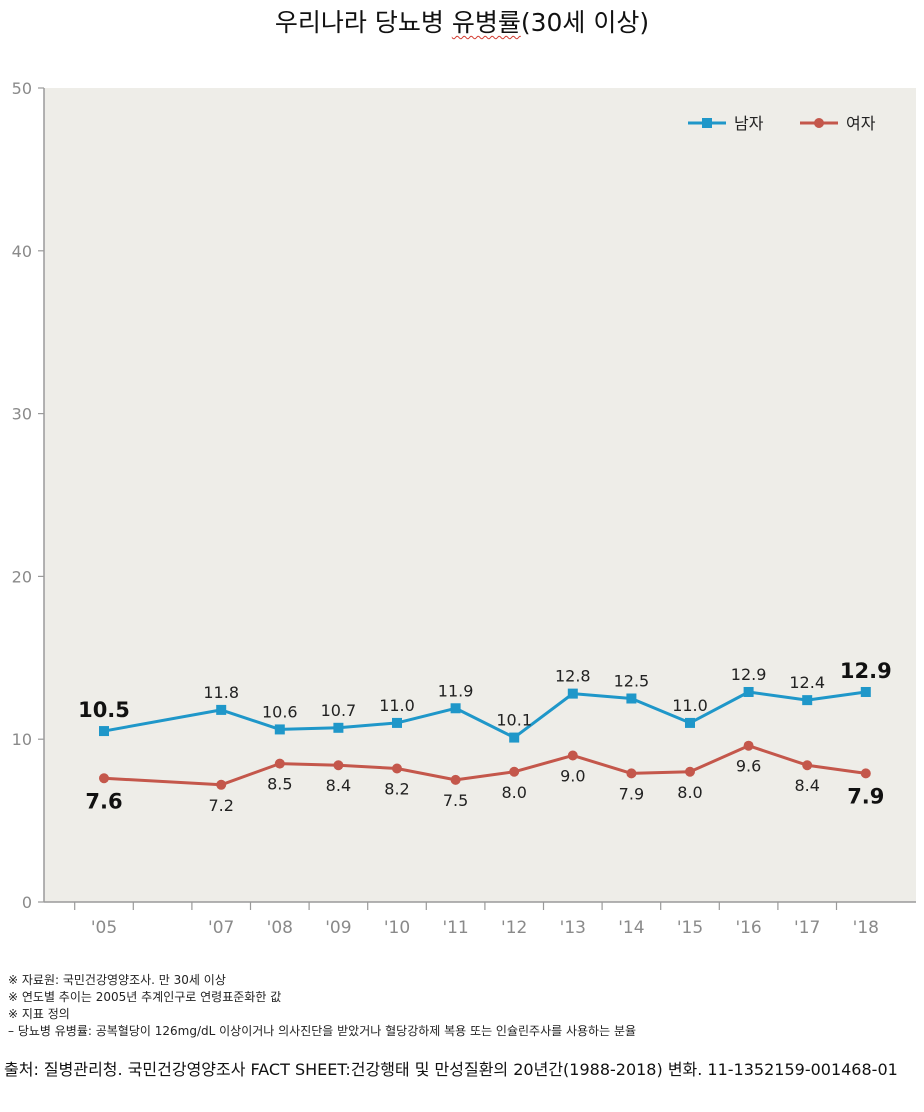  Describe the element at coordinates (397, 928) in the screenshot. I see `x-tick-label: '10` at that location.